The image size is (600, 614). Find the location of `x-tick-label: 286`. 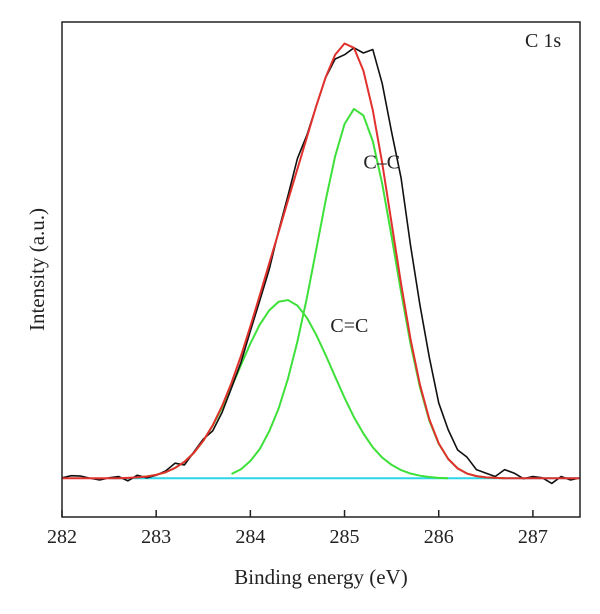

x-tick-label: 286 is located at coordinates (439, 537).